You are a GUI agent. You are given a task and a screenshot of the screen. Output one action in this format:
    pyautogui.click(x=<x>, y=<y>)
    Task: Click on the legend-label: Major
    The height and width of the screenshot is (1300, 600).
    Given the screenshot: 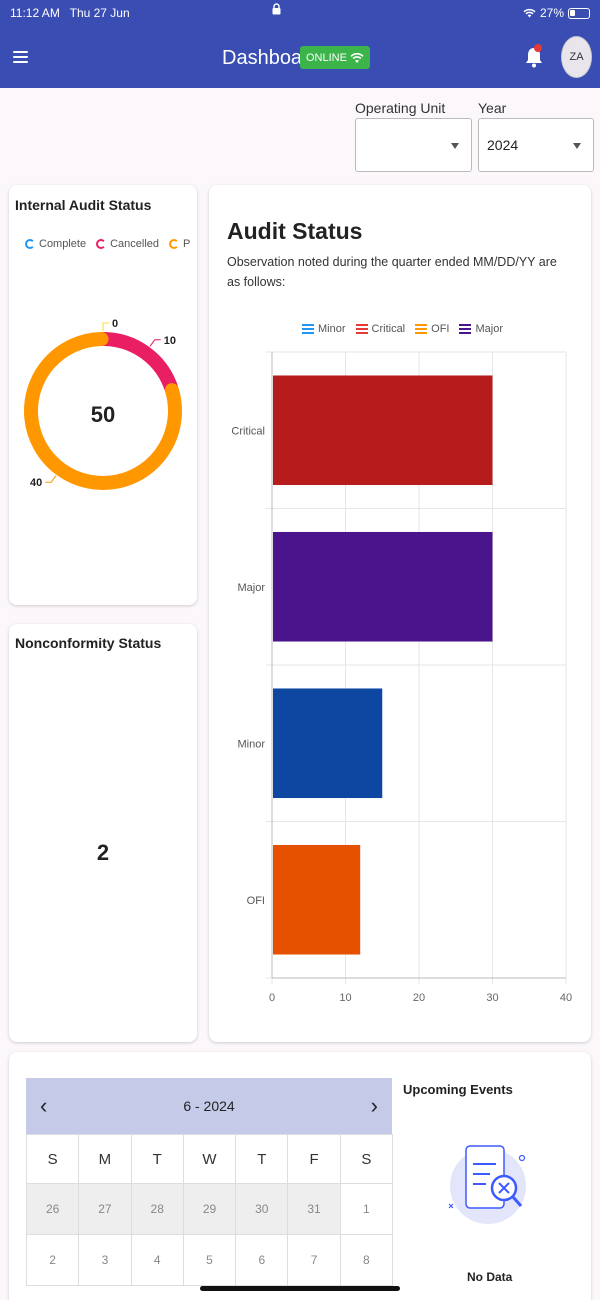 What is the action you would take?
    pyautogui.click(x=489, y=329)
    